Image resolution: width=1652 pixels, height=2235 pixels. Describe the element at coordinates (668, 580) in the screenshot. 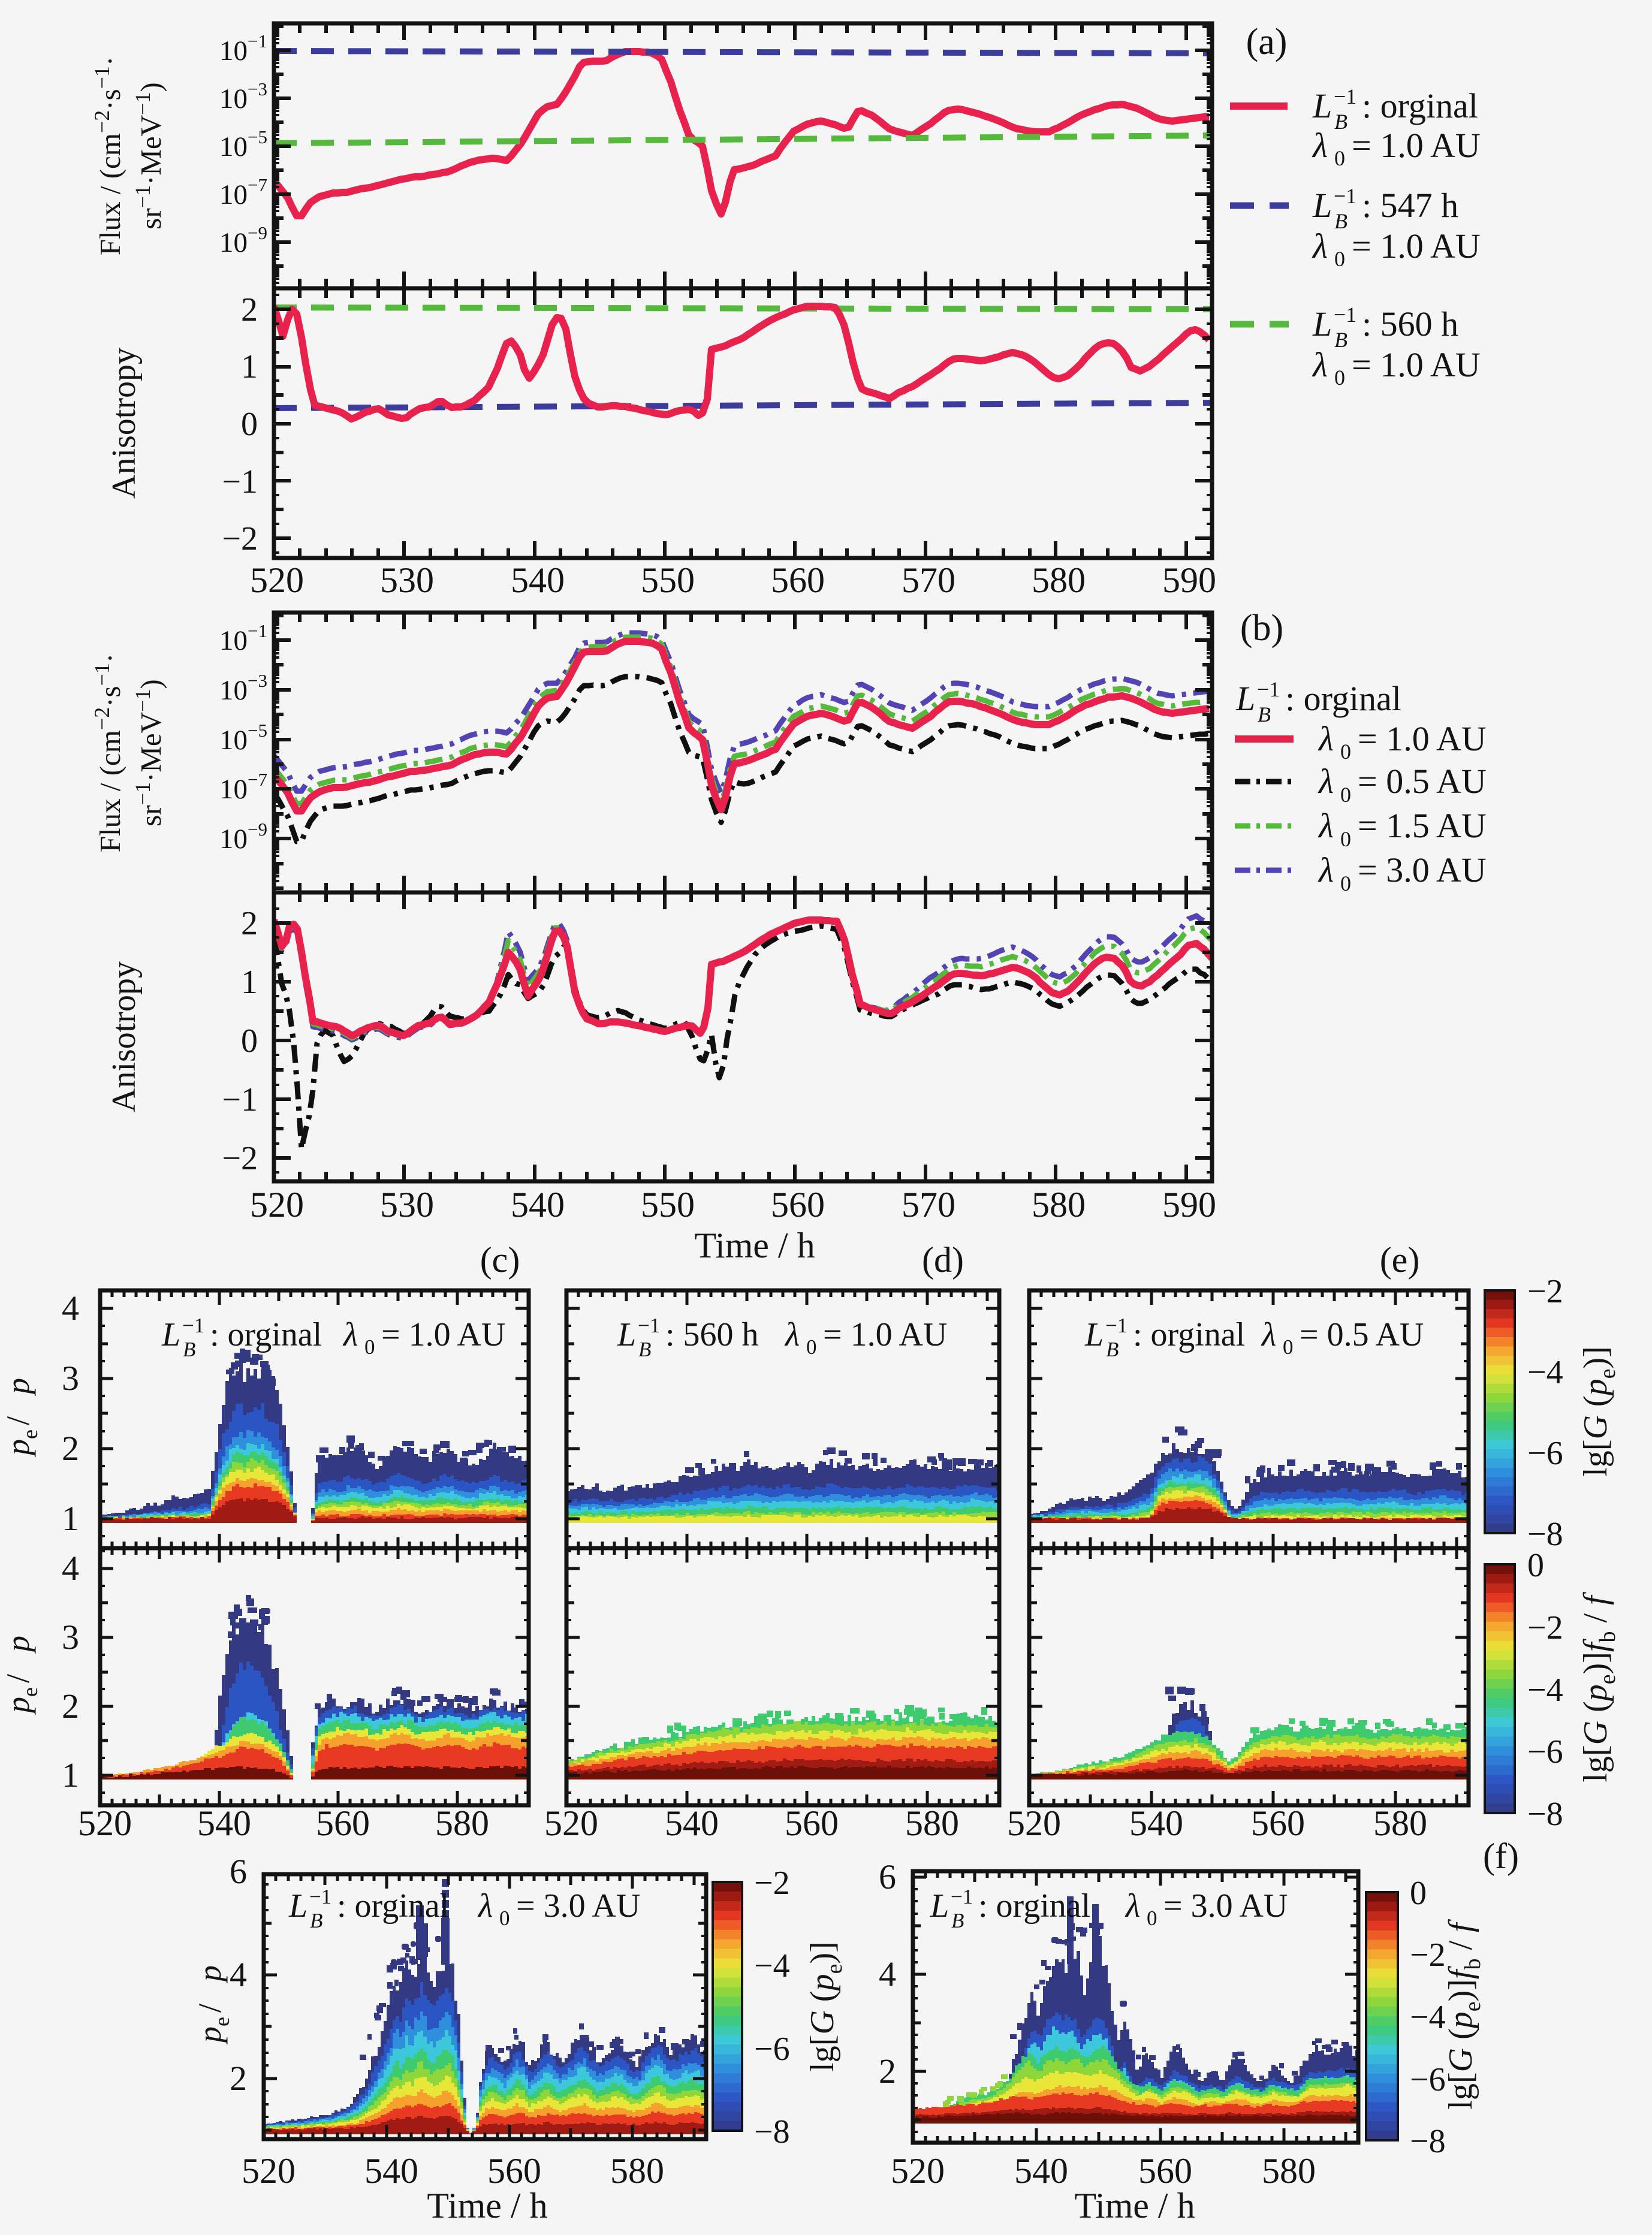

I see `svg-text: 550` at that location.